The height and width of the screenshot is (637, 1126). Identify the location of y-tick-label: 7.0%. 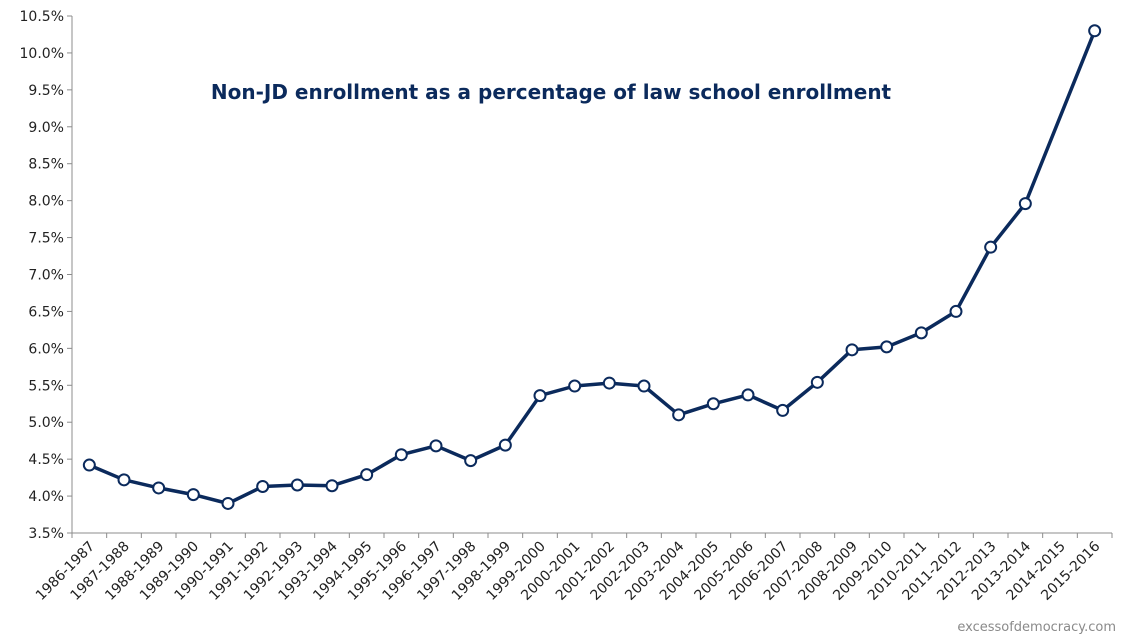
(46, 276).